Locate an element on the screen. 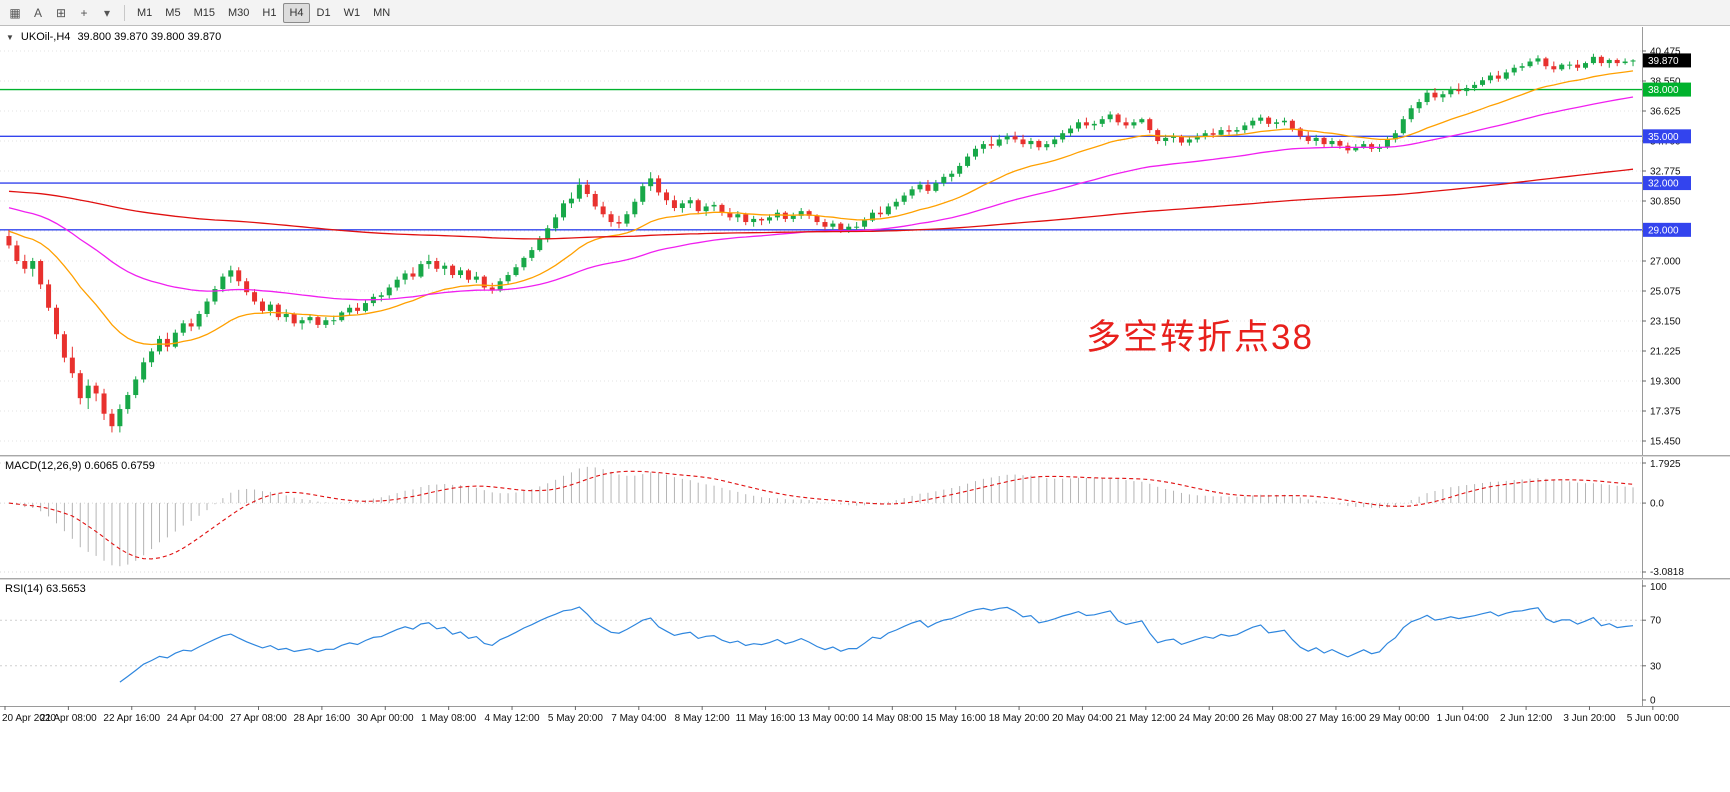 This screenshot has height=792, width=1730. timeframe-m5-button: M5 is located at coordinates (173, 12).